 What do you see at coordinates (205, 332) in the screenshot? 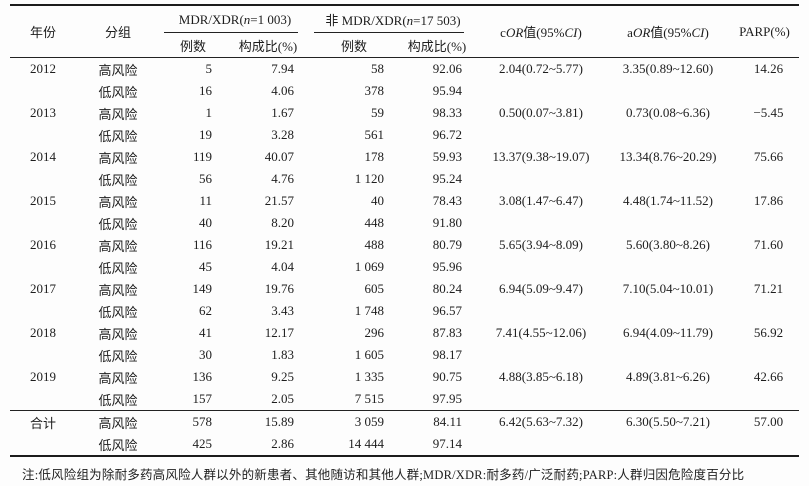
I see `cell-cases: 41` at bounding box center [205, 332].